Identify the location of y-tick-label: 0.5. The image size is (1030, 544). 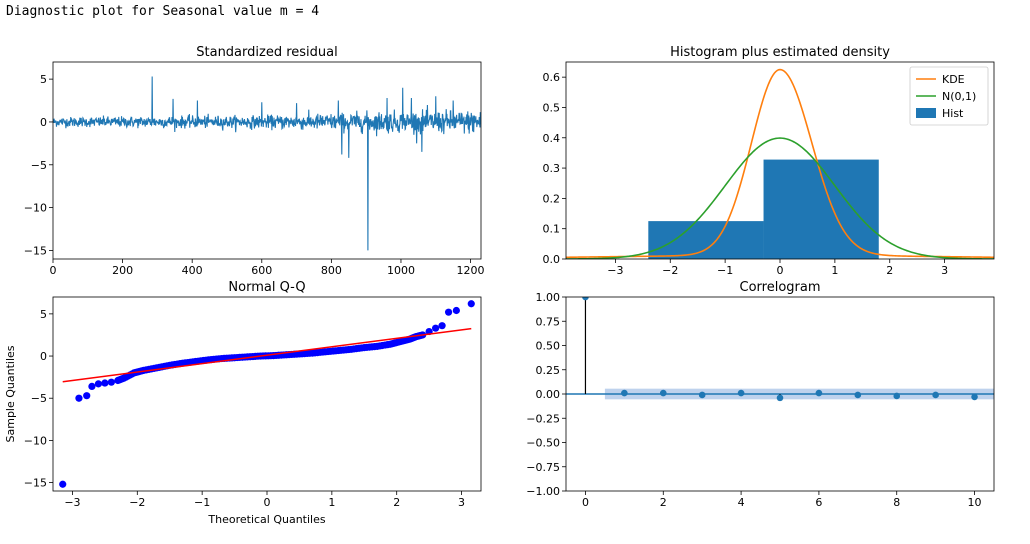
(552, 107).